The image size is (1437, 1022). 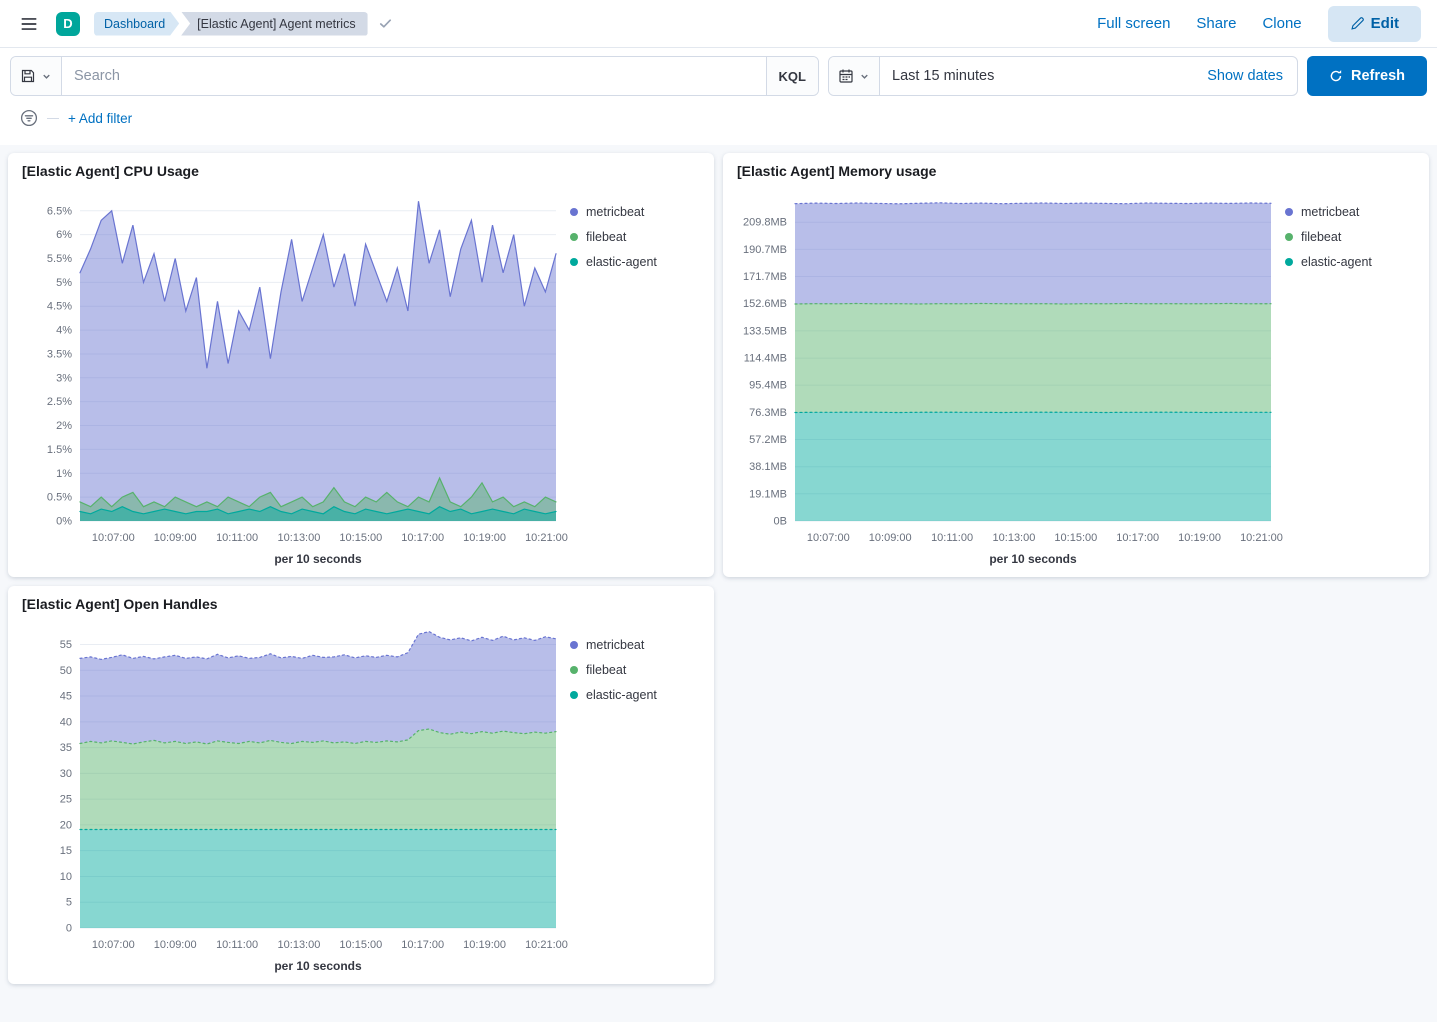 I want to click on legend-label: elastic-agent, so click(x=621, y=262).